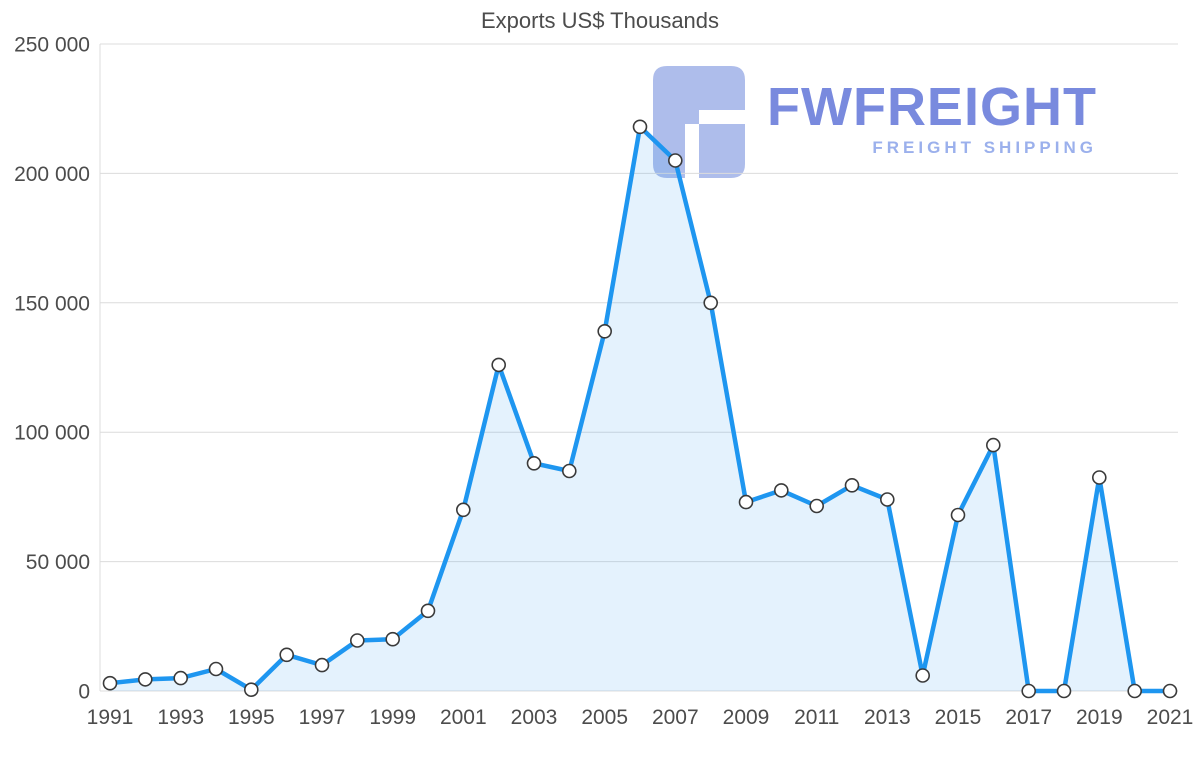  Describe the element at coordinates (322, 717) in the screenshot. I see `svg-text: 1997` at that location.